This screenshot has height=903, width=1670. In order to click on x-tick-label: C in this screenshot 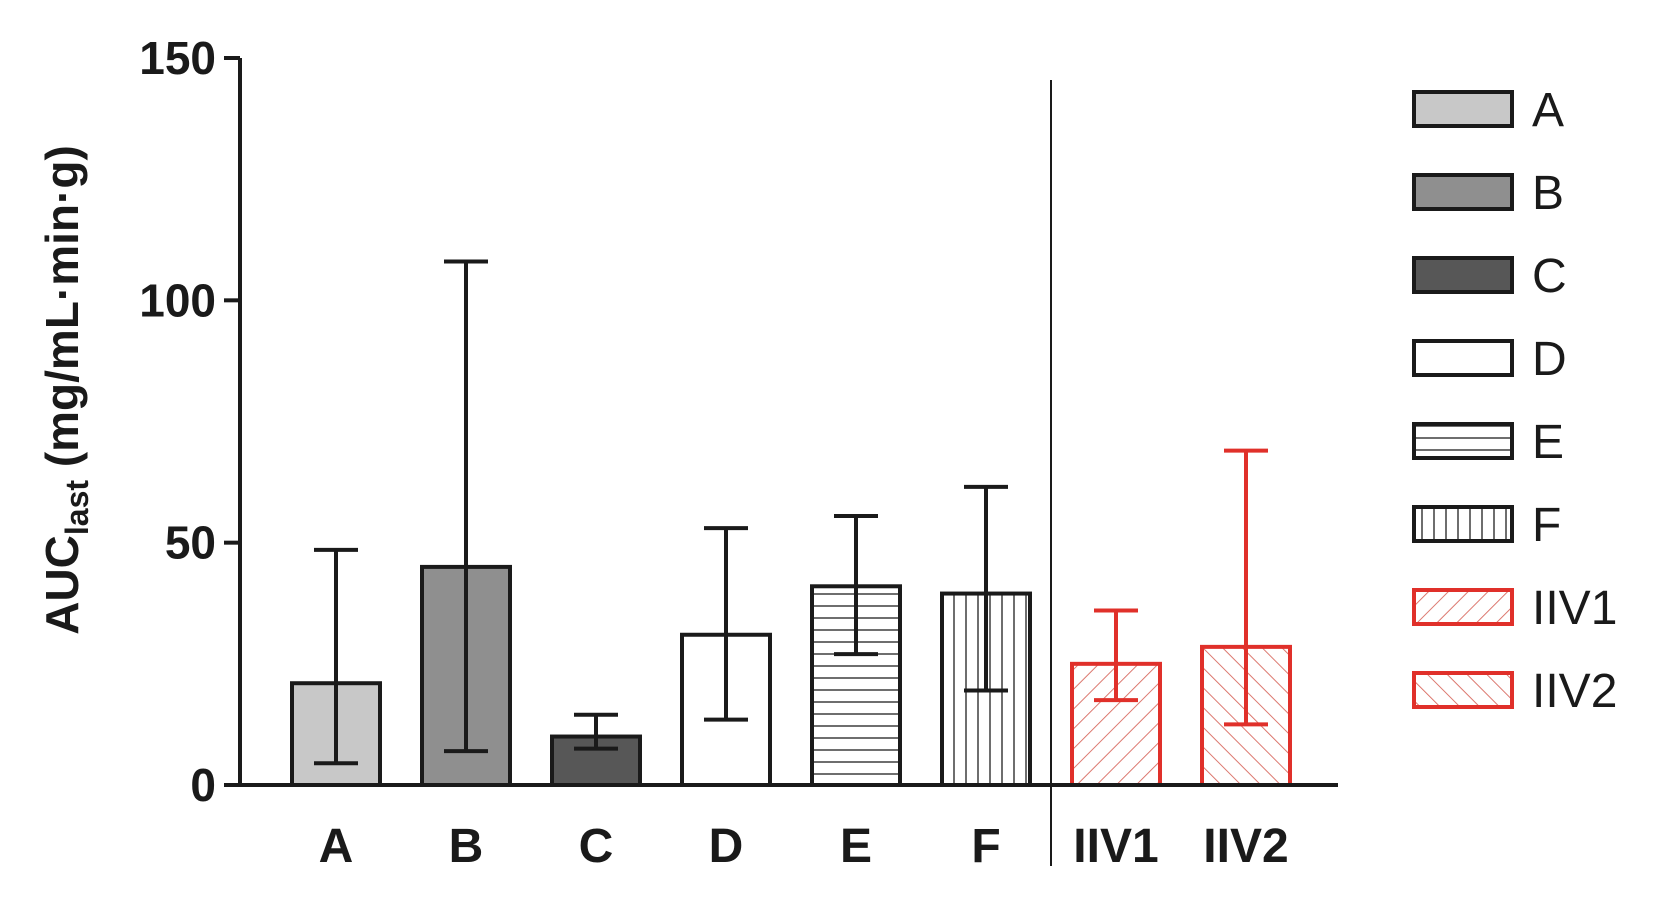, I will do `click(596, 846)`.